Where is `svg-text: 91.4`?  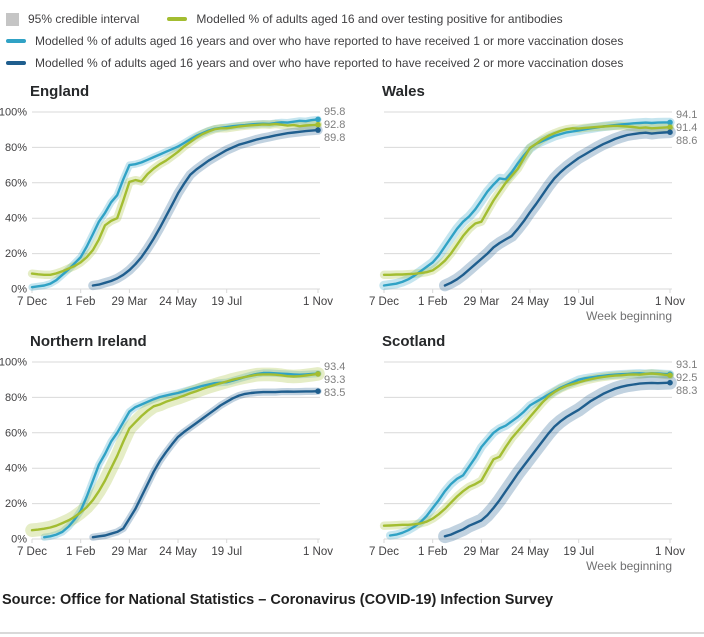
svg-text: 91.4 is located at coordinates (686, 128).